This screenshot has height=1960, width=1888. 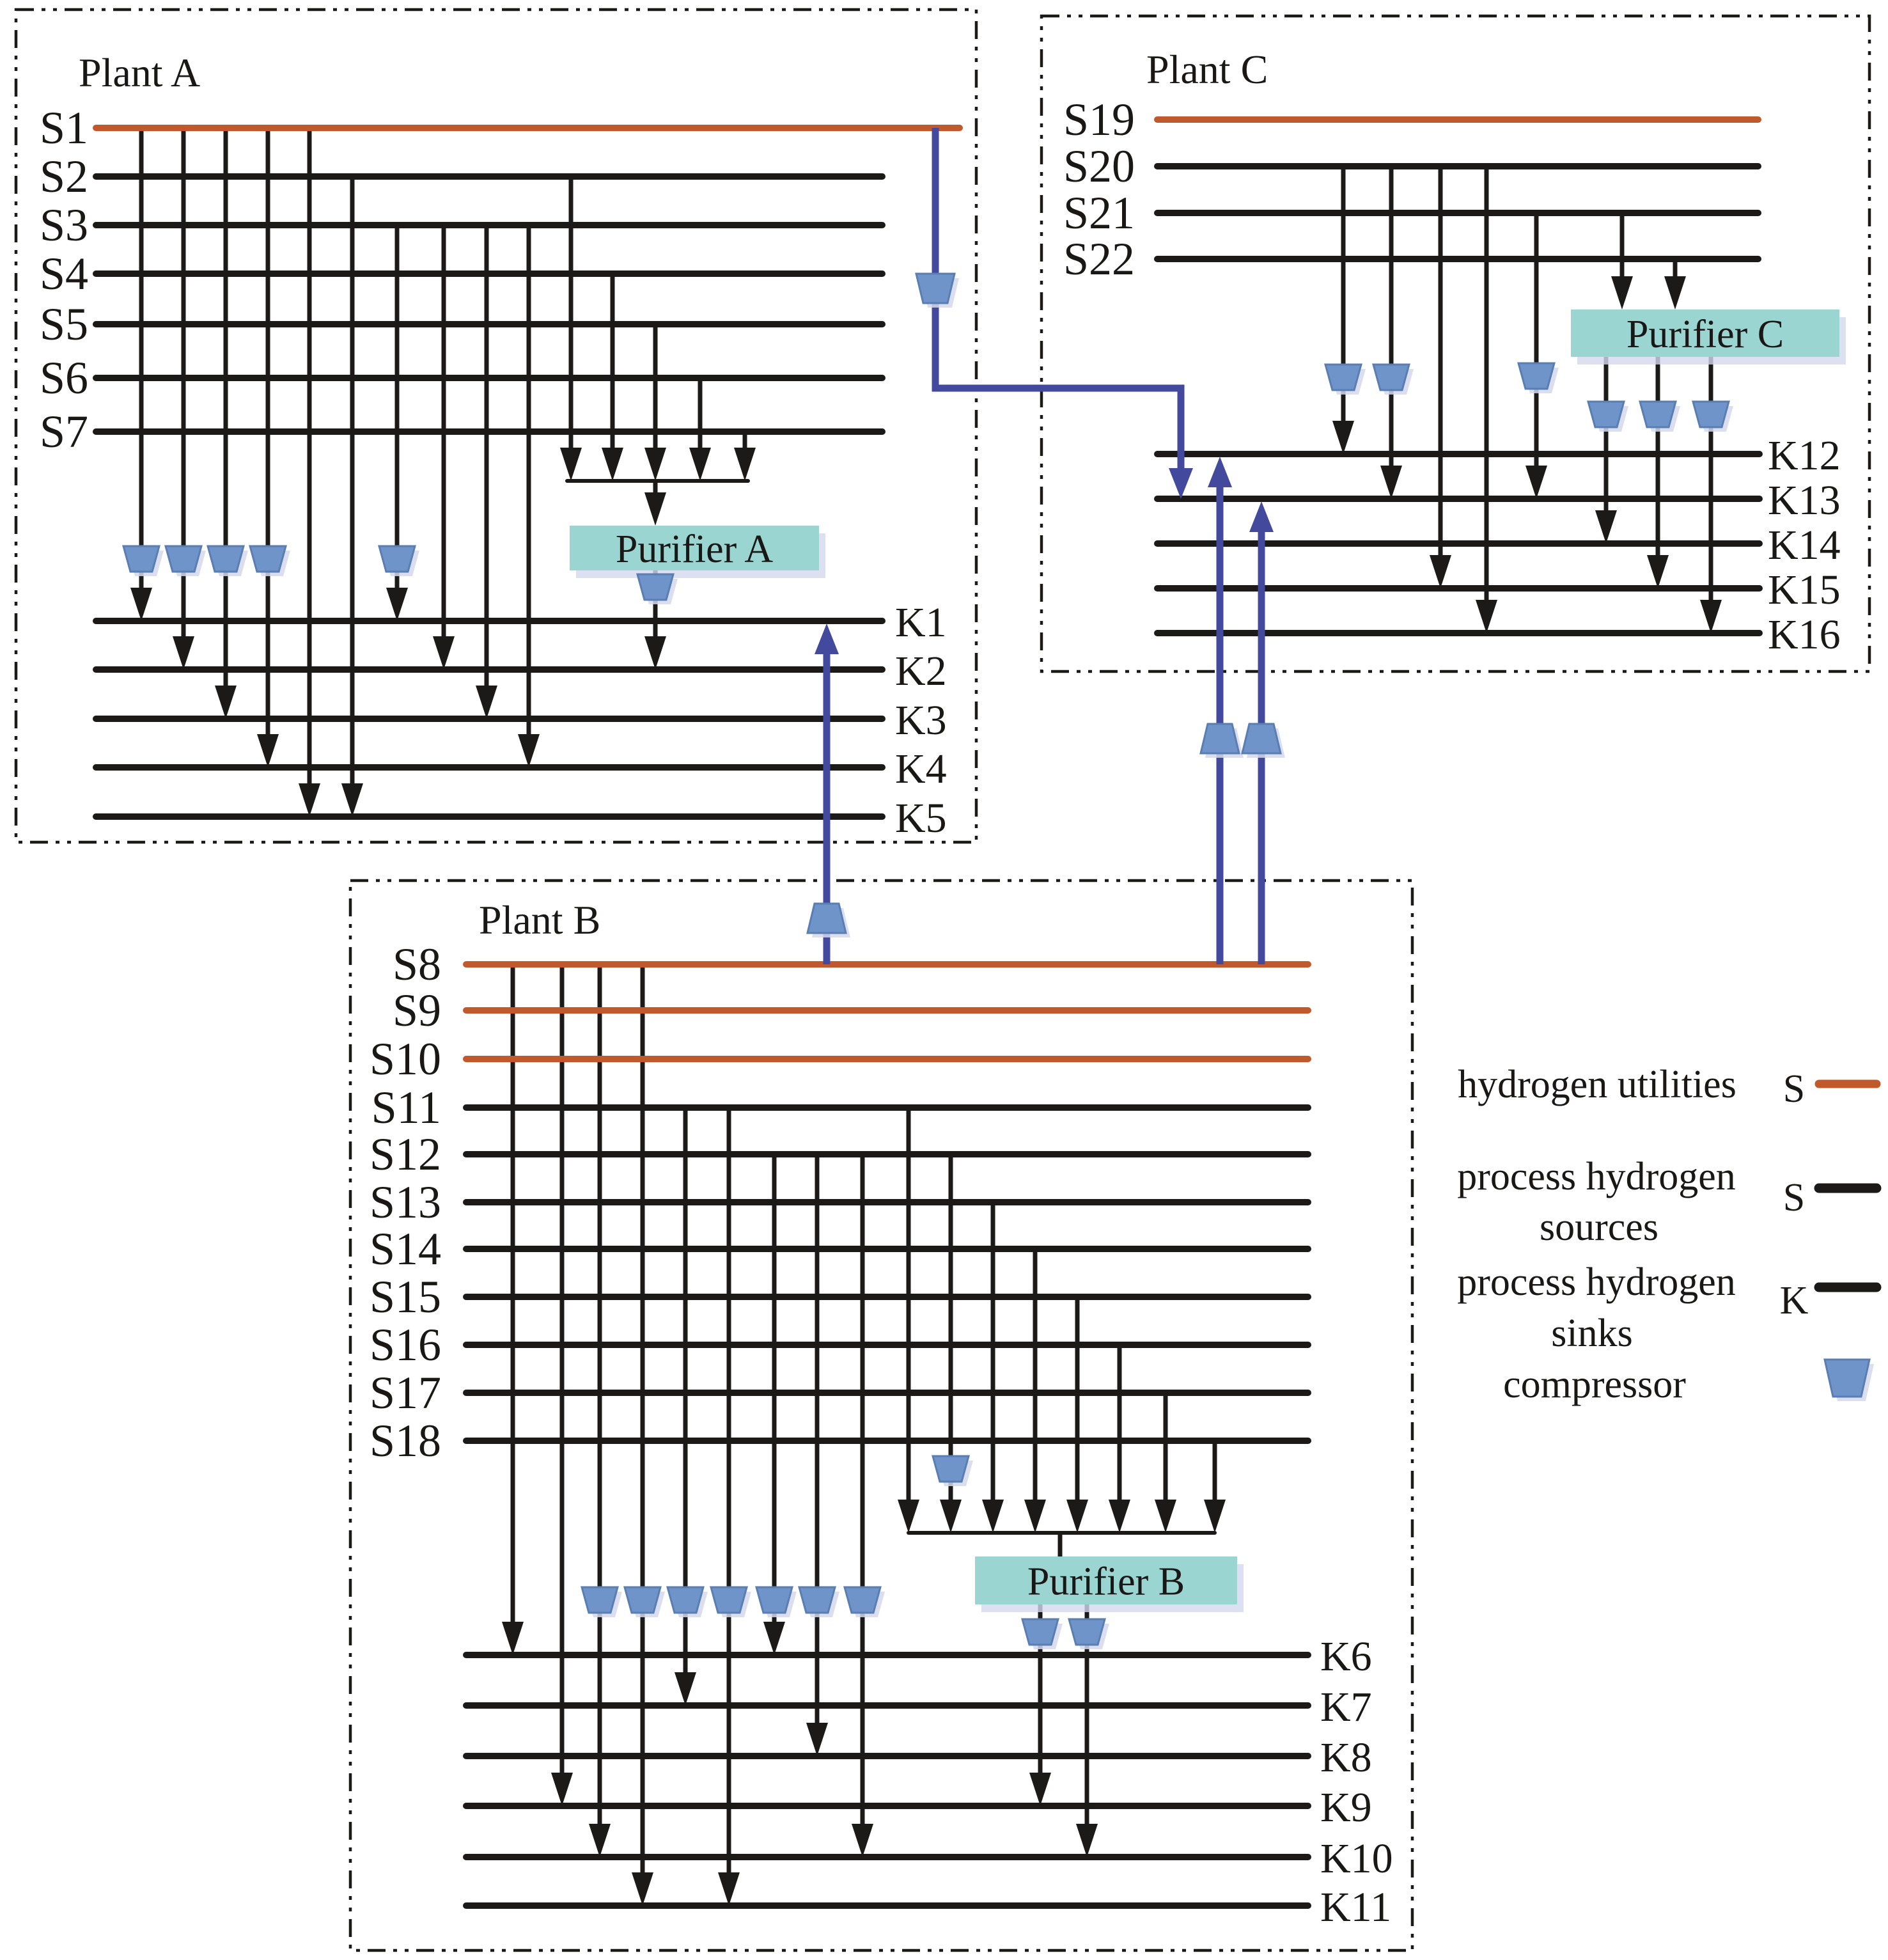 What do you see at coordinates (921, 671) in the screenshot?
I see `svg-text: K2` at bounding box center [921, 671].